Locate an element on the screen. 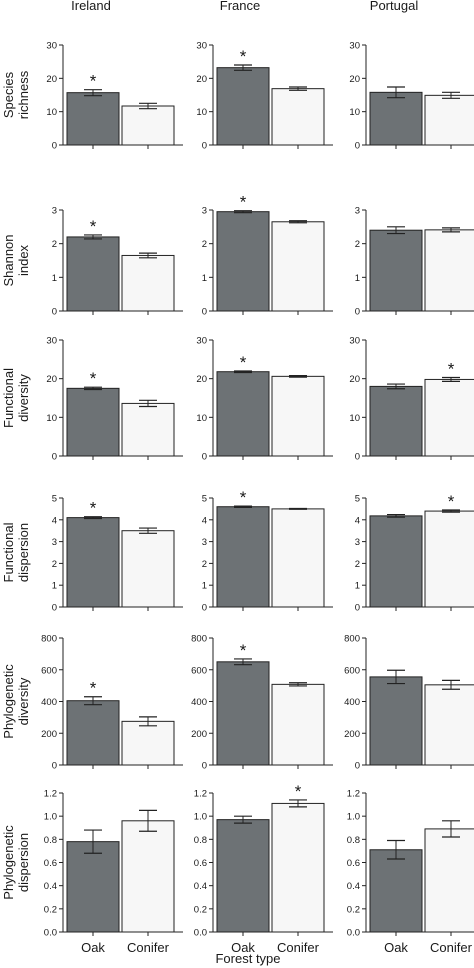 This screenshot has width=474, height=968. y-axis-label: Functionaldispersion is located at coordinates (16, 552).